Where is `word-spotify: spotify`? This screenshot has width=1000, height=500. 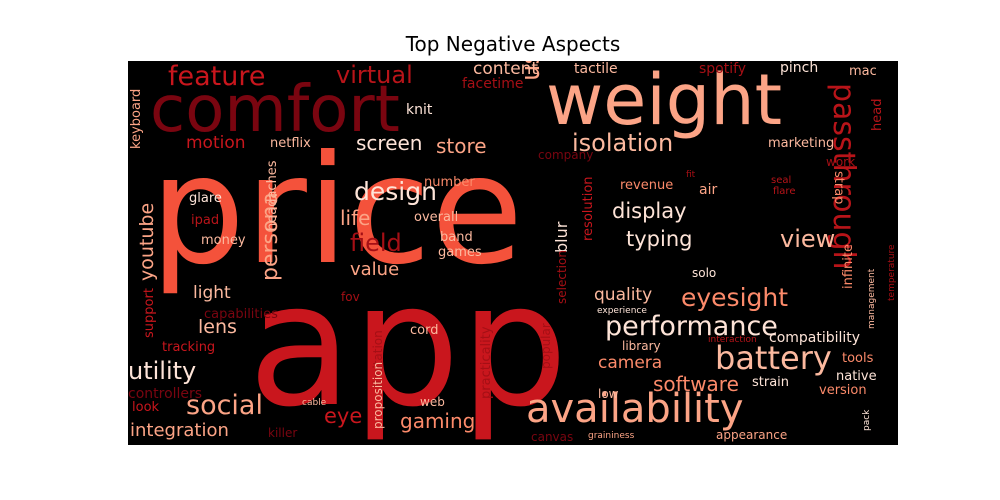 word-spotify: spotify is located at coordinates (723, 69).